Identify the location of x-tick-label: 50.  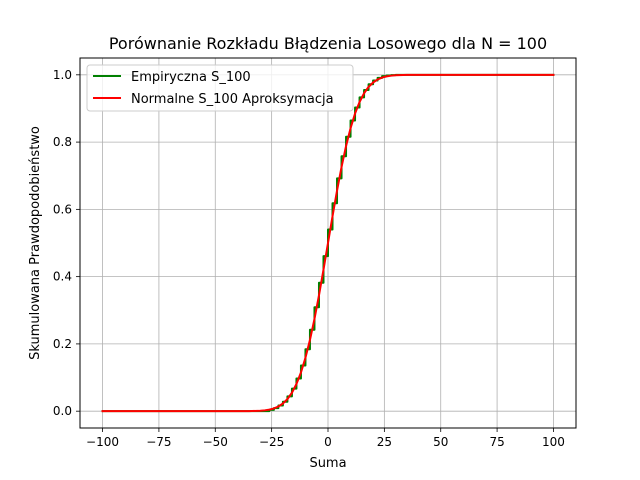
(440, 442).